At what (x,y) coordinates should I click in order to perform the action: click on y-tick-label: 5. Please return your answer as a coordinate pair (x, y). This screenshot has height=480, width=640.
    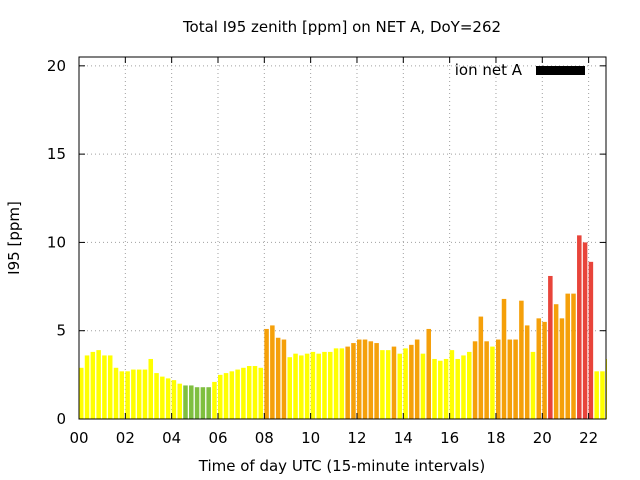
    Looking at the image, I should click on (61, 331).